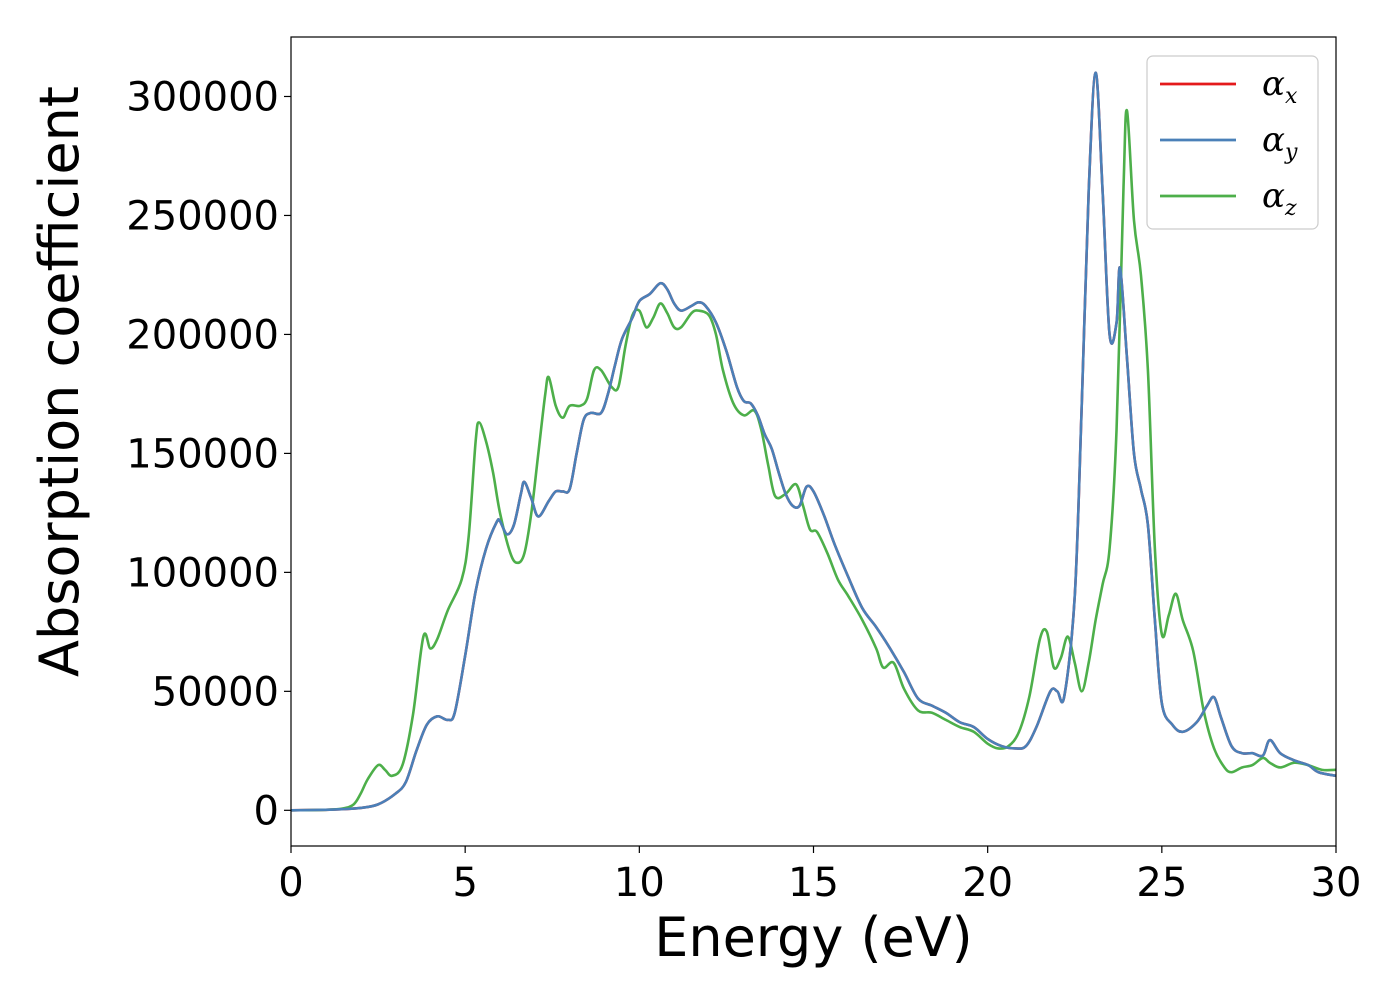 The height and width of the screenshot is (1000, 1400). Describe the element at coordinates (639, 883) in the screenshot. I see `x-tick-label: 10` at that location.